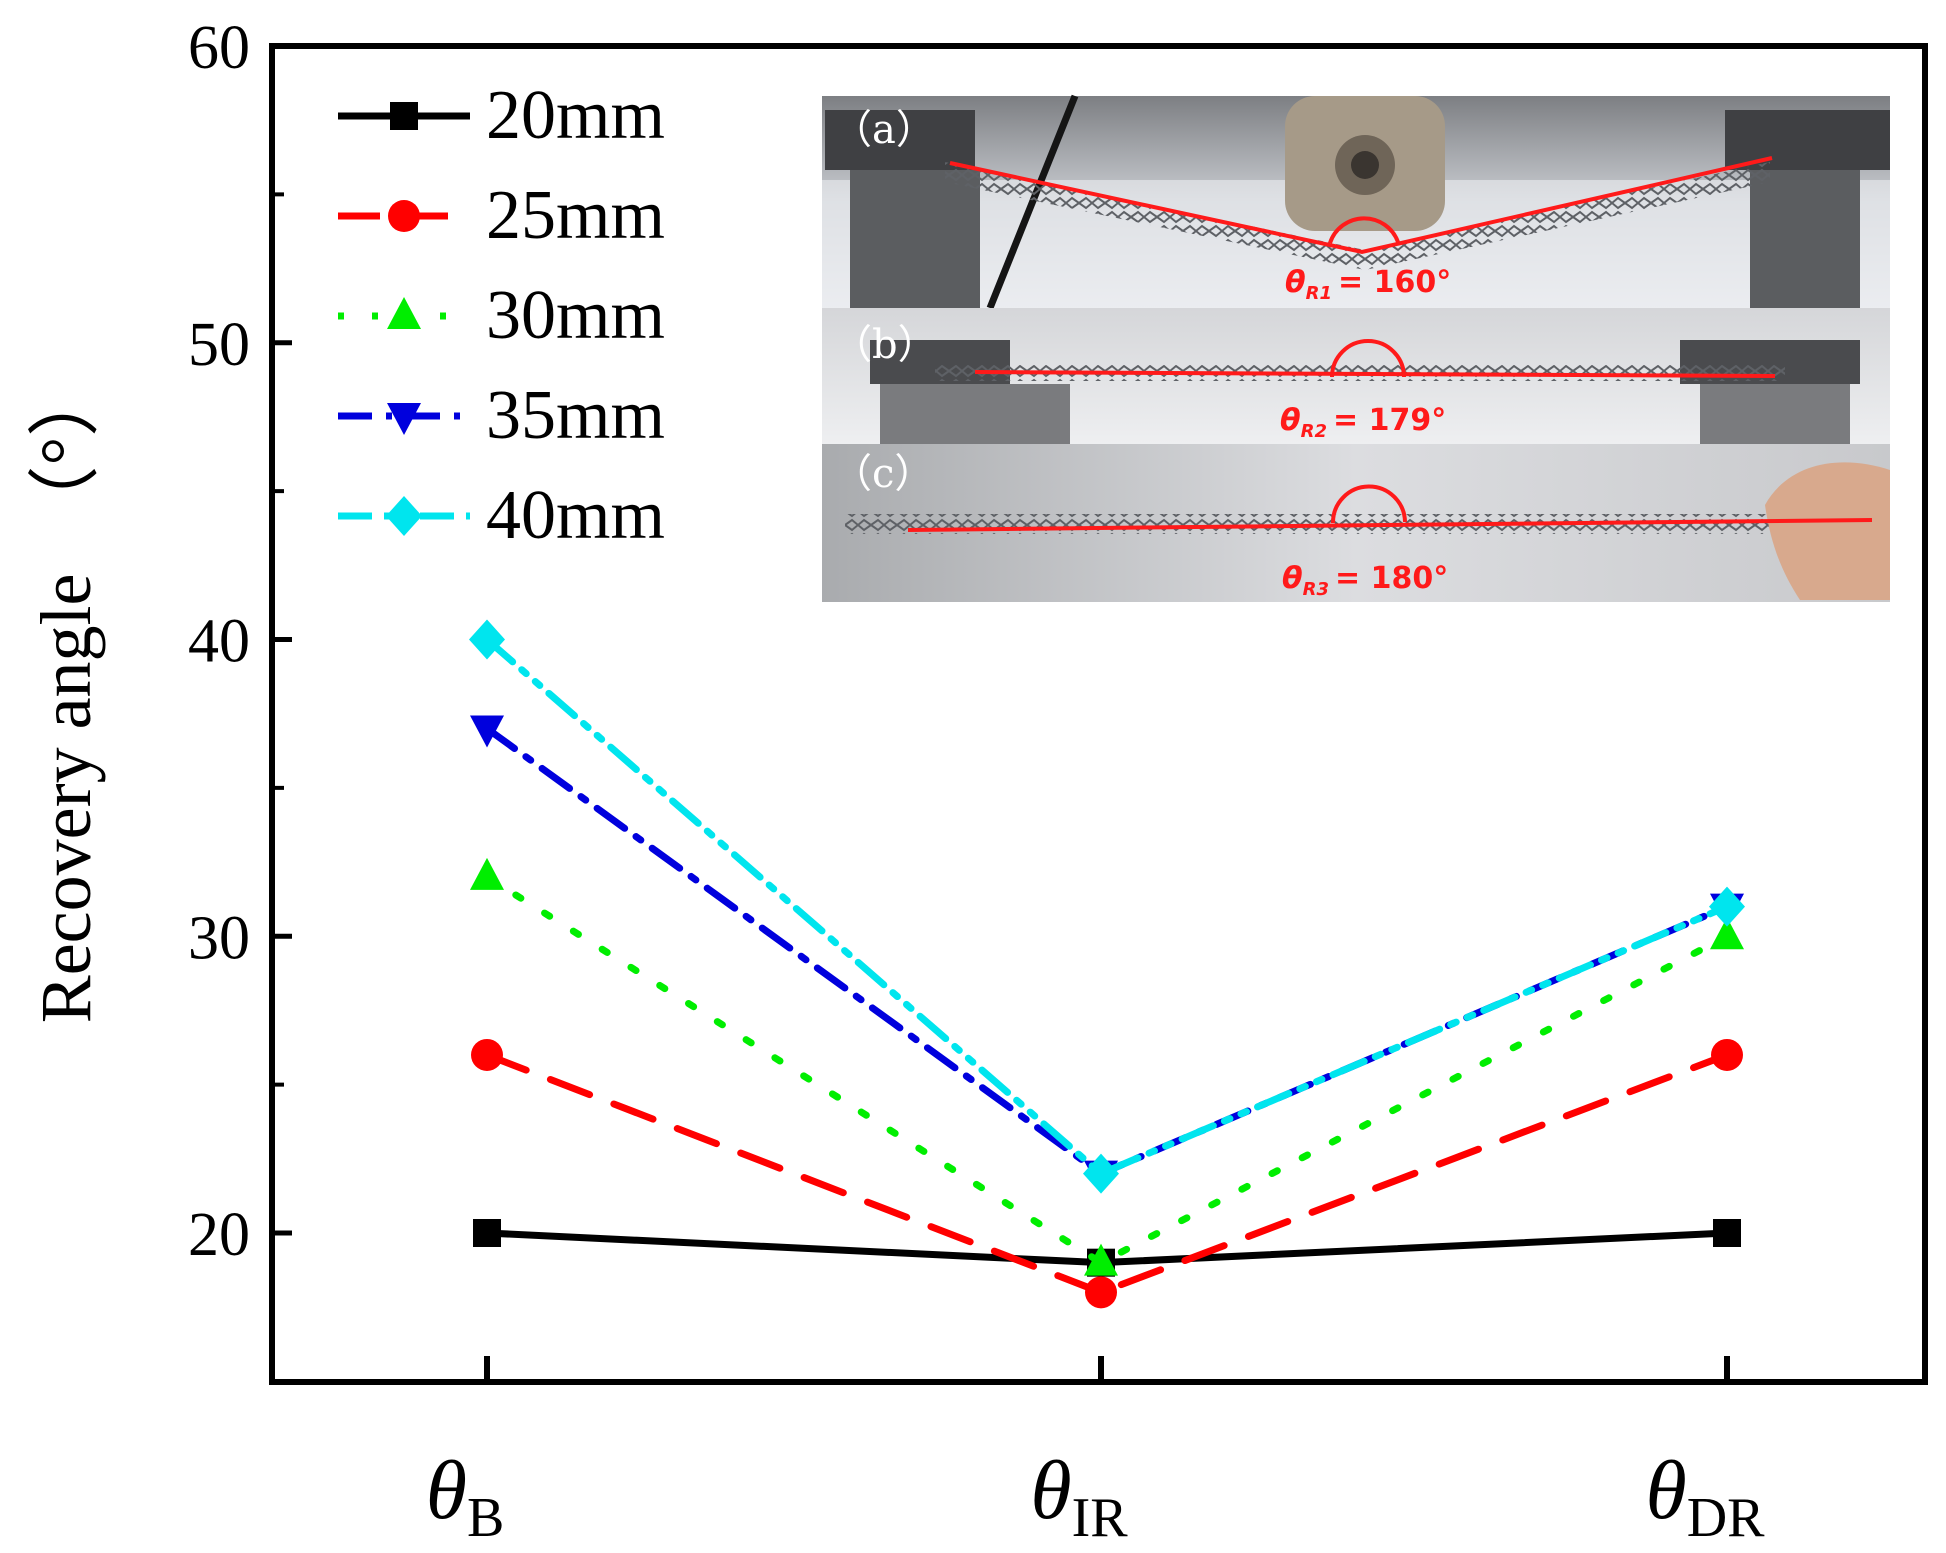 The width and height of the screenshot is (1946, 1553). Describe the element at coordinates (1705, 1496) in the screenshot. I see `x-tick-label: θDR` at that location.